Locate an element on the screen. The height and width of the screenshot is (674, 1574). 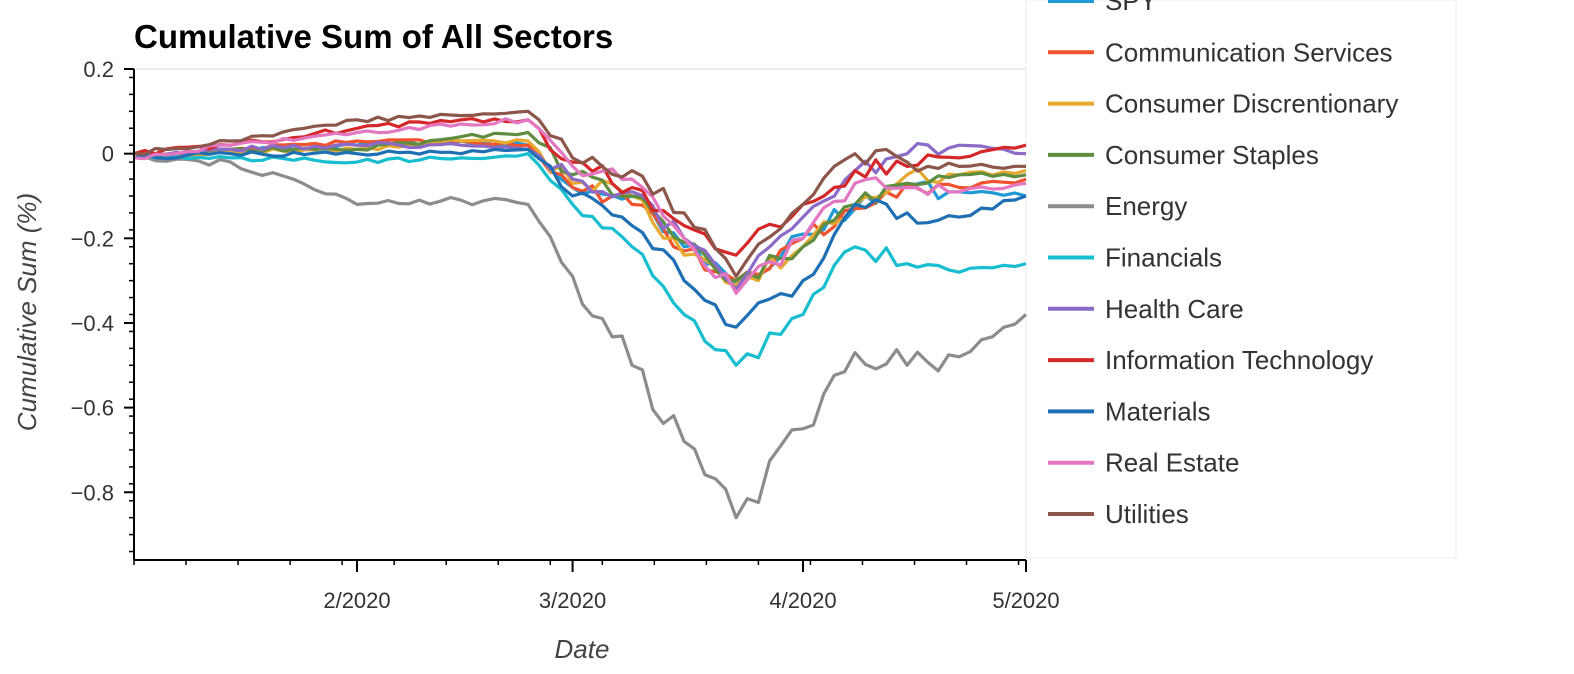
legend-label: Materials is located at coordinates (1157, 411).